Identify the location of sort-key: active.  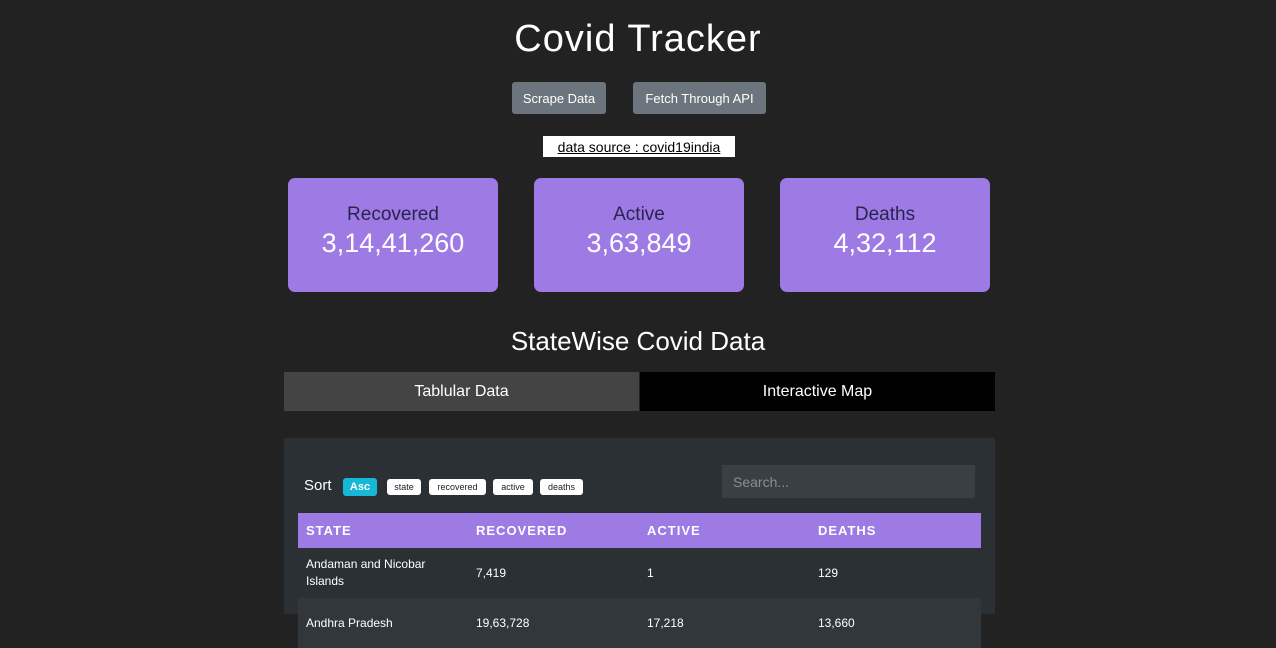
(513, 487).